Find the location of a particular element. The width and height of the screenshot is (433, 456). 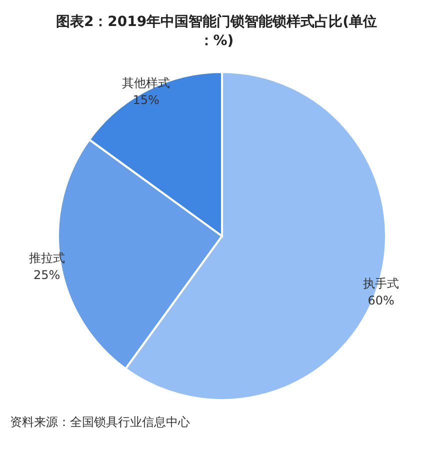

slice-label: 执手式 is located at coordinates (381, 283).